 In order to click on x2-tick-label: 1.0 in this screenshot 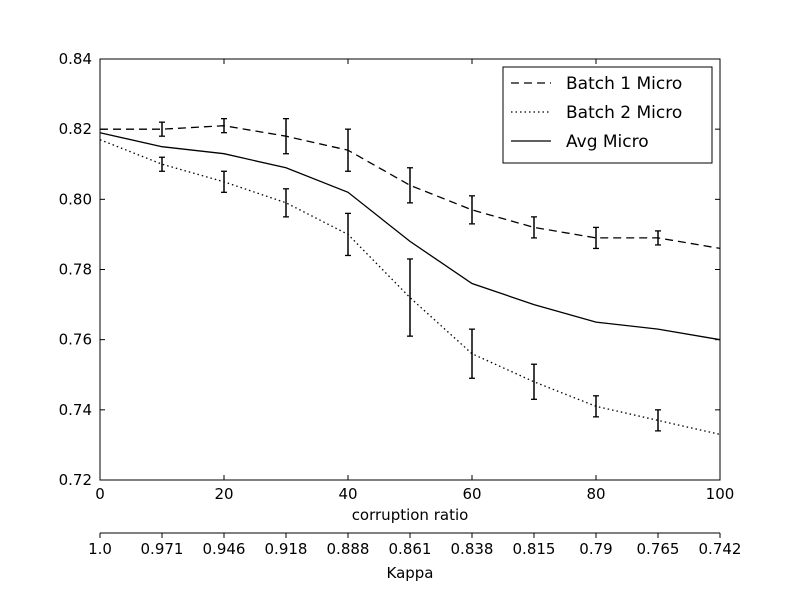, I will do `click(100, 549)`.